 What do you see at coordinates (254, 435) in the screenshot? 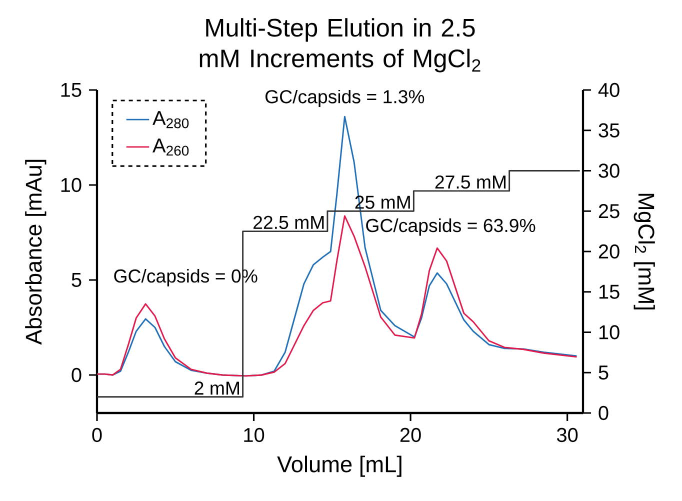
I see `x-tick-label: 10` at bounding box center [254, 435].